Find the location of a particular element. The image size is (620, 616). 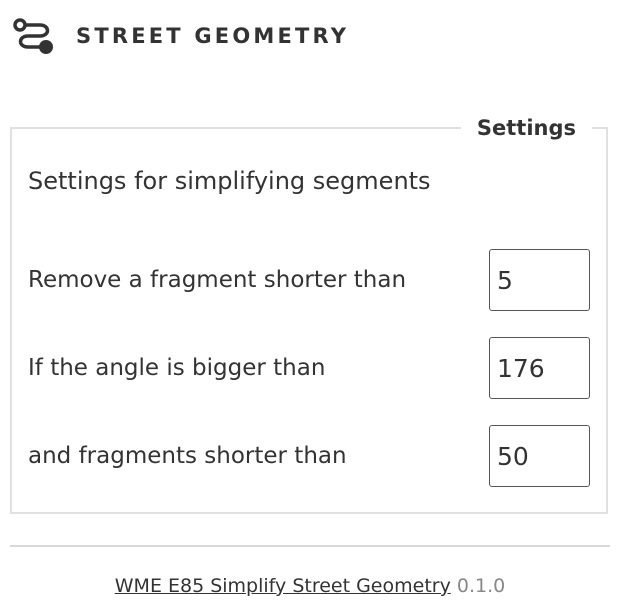

panel-header: STREET GEOMETRY is located at coordinates (180, 36).